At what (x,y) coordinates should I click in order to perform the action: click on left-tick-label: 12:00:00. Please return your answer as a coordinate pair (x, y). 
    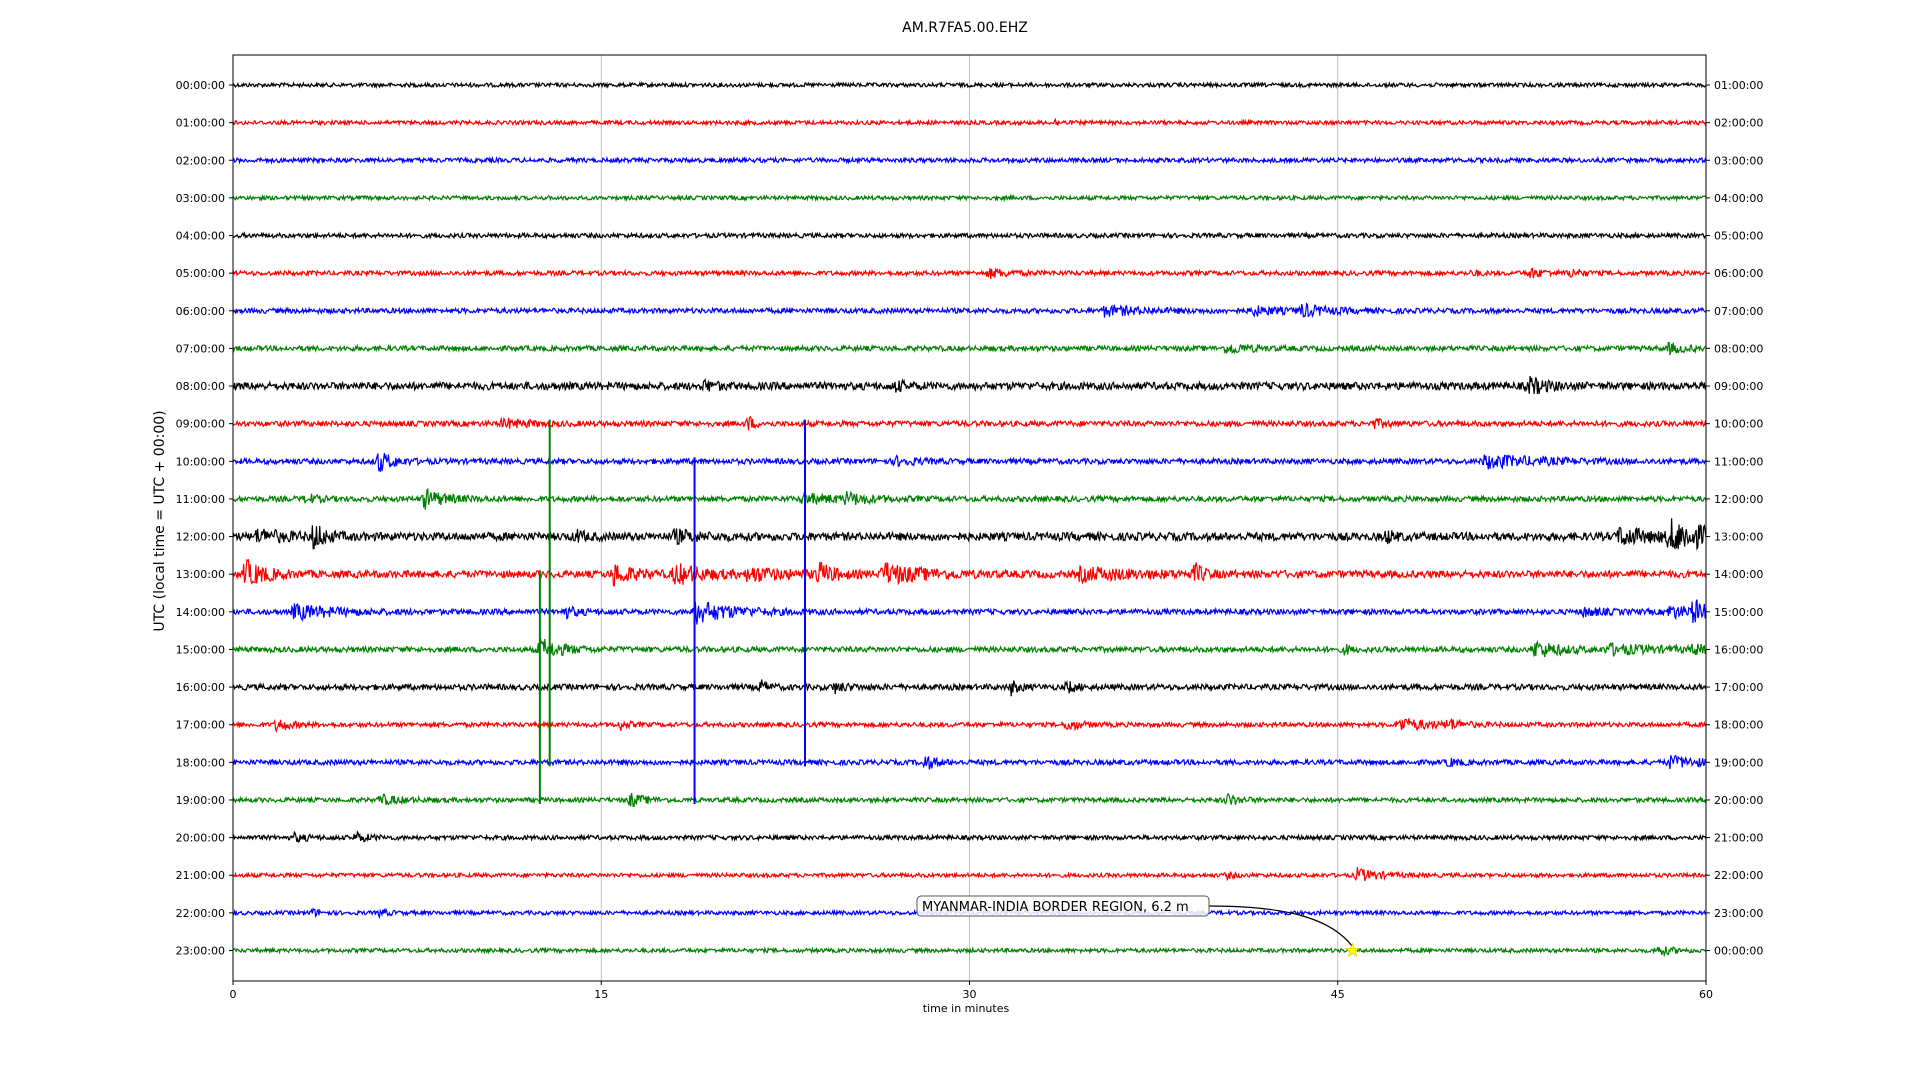
    Looking at the image, I should click on (200, 537).